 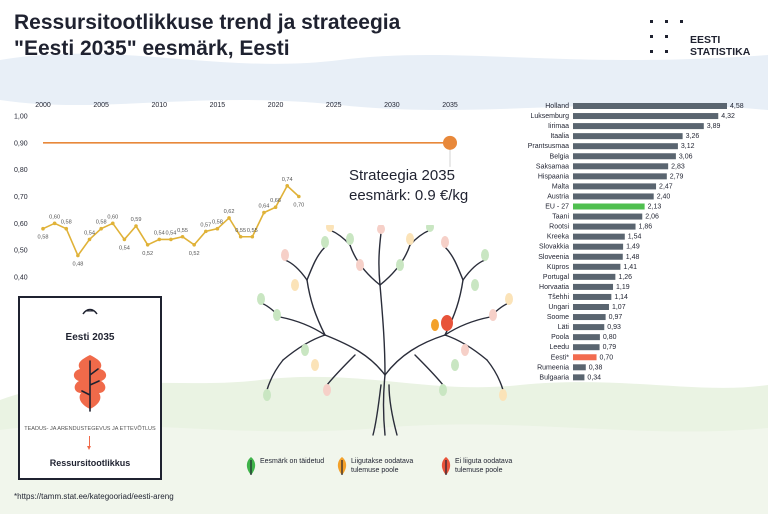 I want to click on x-tick-label: 2030, so click(x=392, y=105).